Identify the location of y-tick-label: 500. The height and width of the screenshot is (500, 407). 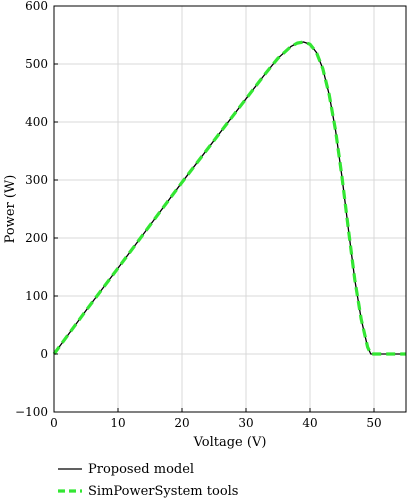
(36, 64).